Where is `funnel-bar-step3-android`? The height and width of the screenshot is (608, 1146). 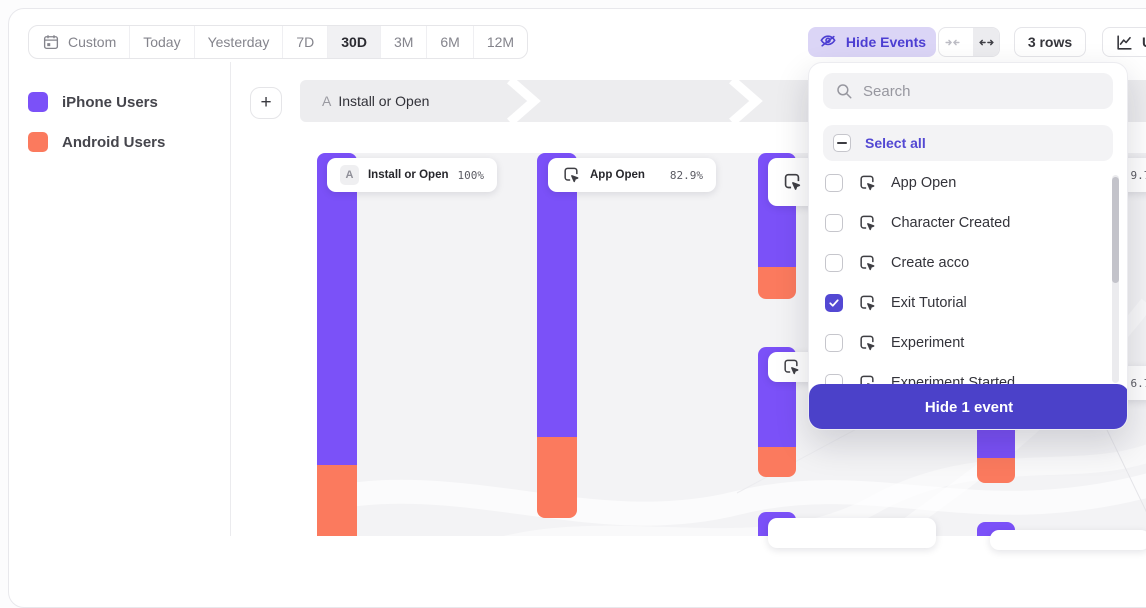
funnel-bar-step3-android is located at coordinates (777, 283).